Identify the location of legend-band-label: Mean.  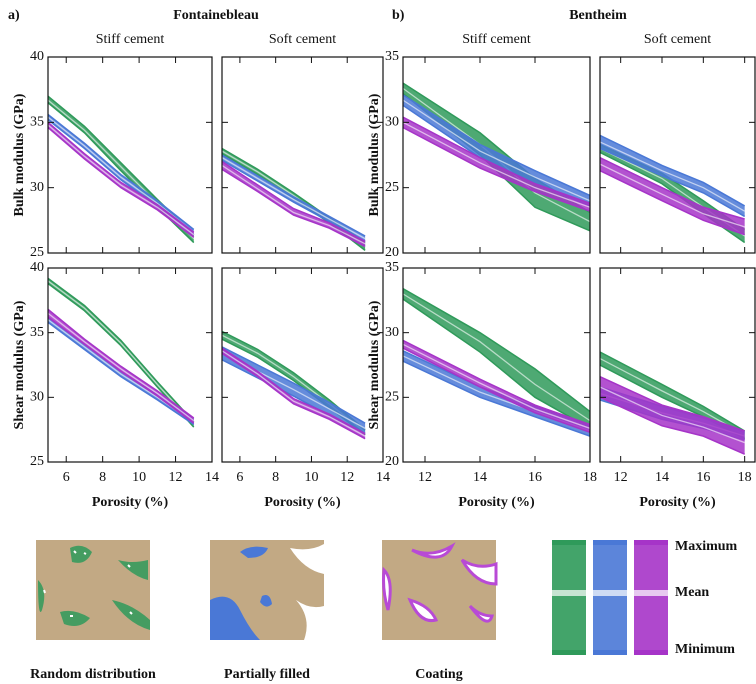
(692, 592).